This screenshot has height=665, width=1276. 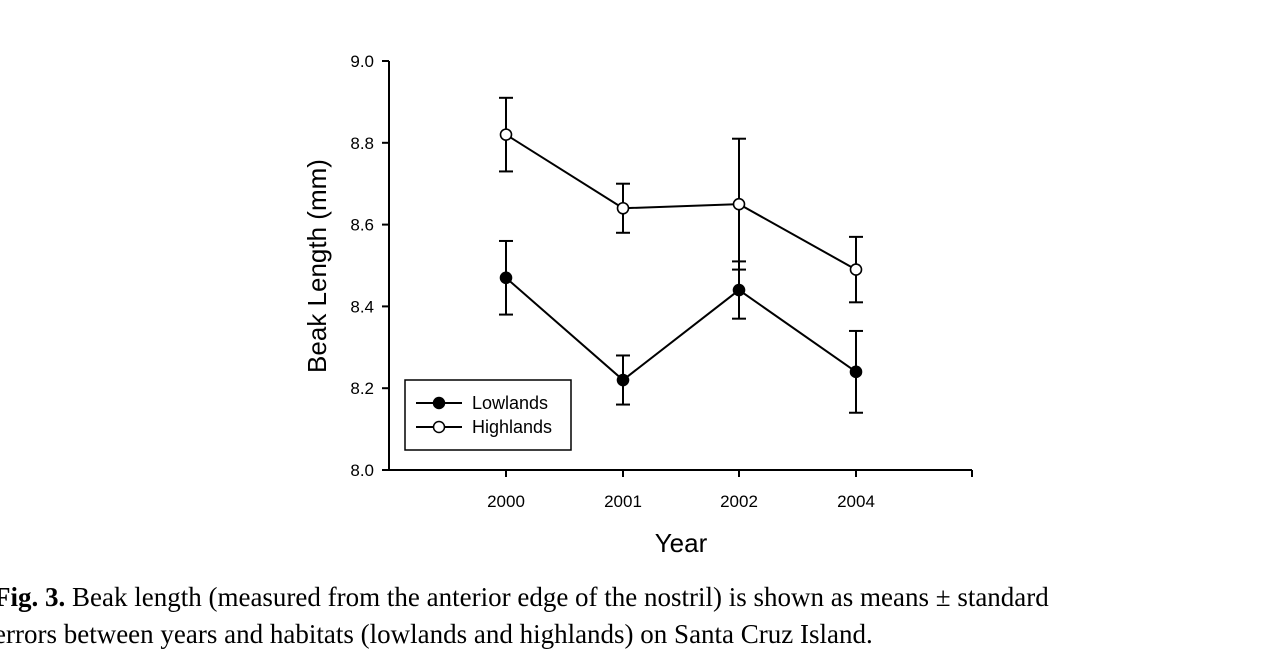 What do you see at coordinates (623, 501) in the screenshot?
I see `x-tick-label: 2001` at bounding box center [623, 501].